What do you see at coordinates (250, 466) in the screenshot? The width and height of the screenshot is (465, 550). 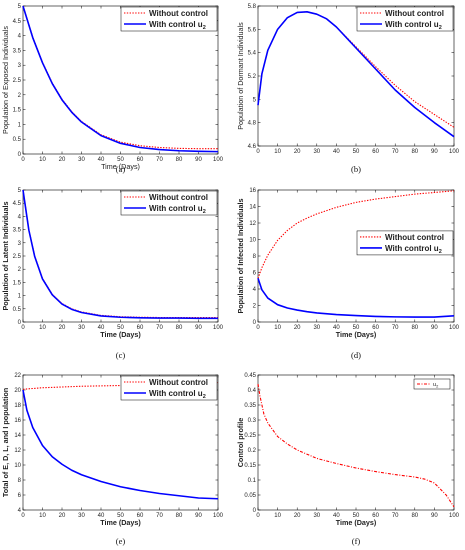 I see `y-tick-label: 0.15` at bounding box center [250, 466].